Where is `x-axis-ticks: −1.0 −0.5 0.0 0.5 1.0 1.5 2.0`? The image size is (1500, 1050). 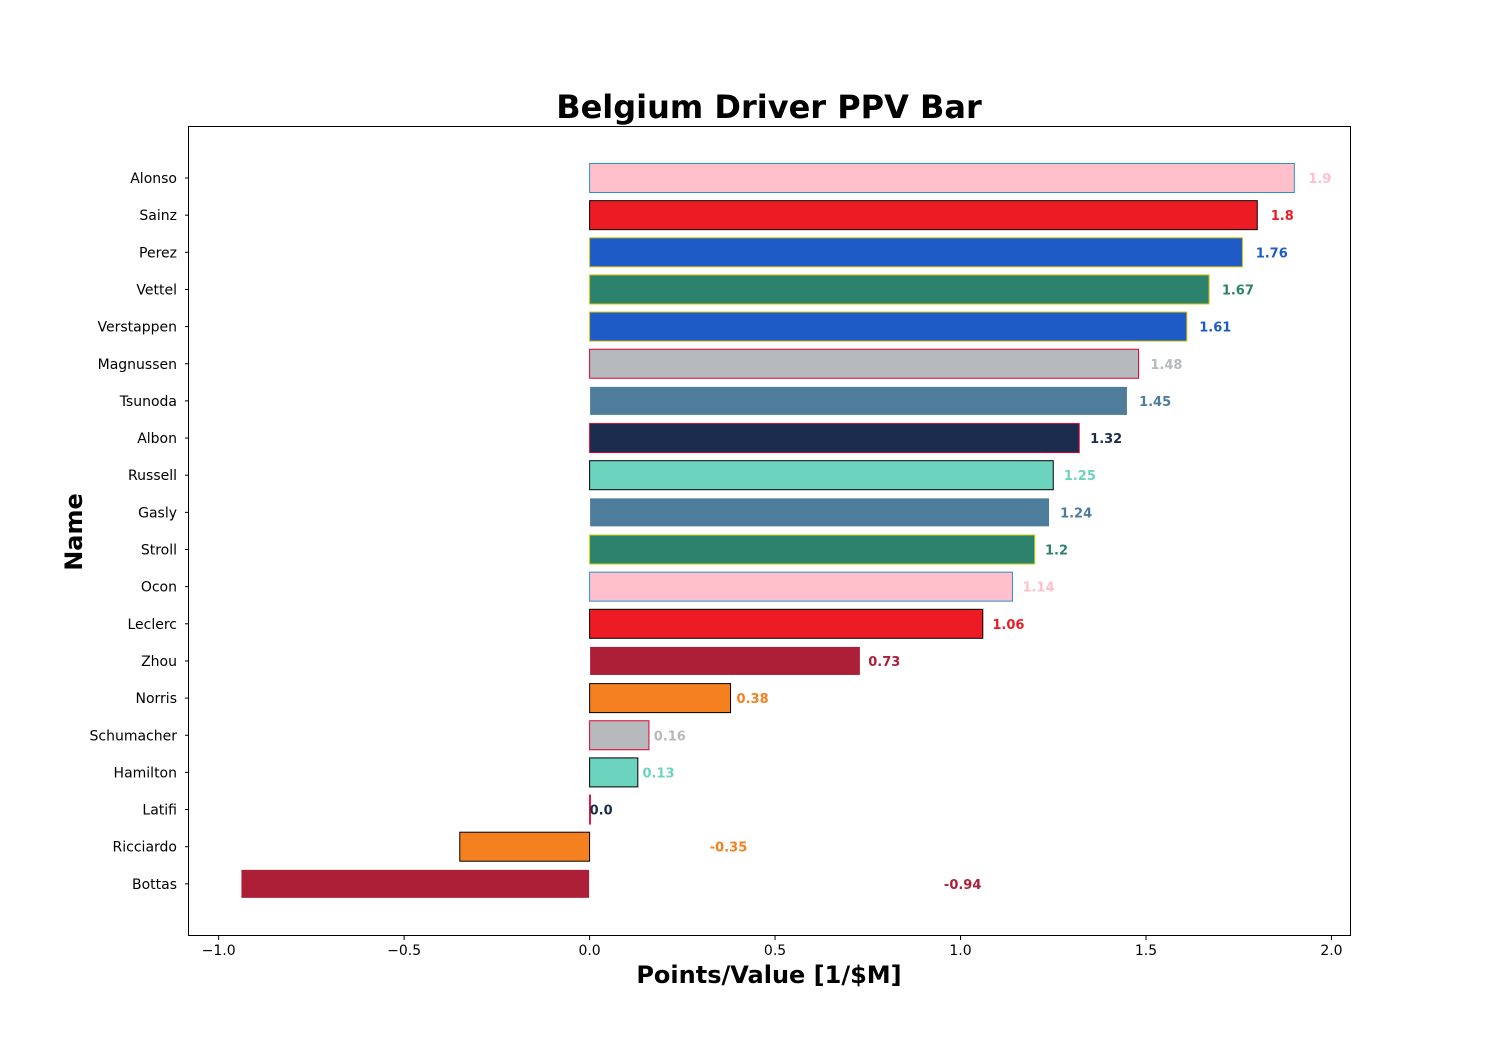
x-axis-ticks: −1.0 −0.5 0.0 0.5 1.0 1.5 2.0 is located at coordinates (772, 947).